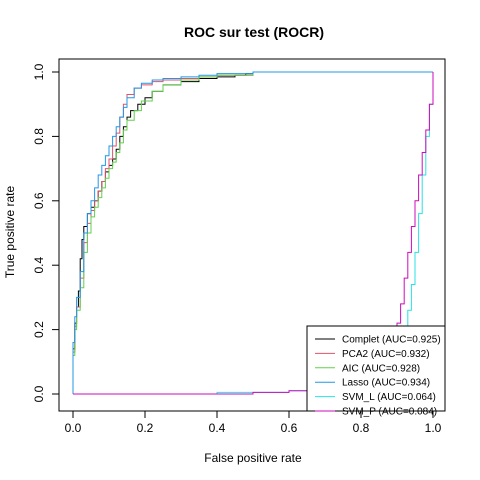 This screenshot has width=480, height=480. What do you see at coordinates (39, 329) in the screenshot?
I see `y-tick-label: 0.2` at bounding box center [39, 329].